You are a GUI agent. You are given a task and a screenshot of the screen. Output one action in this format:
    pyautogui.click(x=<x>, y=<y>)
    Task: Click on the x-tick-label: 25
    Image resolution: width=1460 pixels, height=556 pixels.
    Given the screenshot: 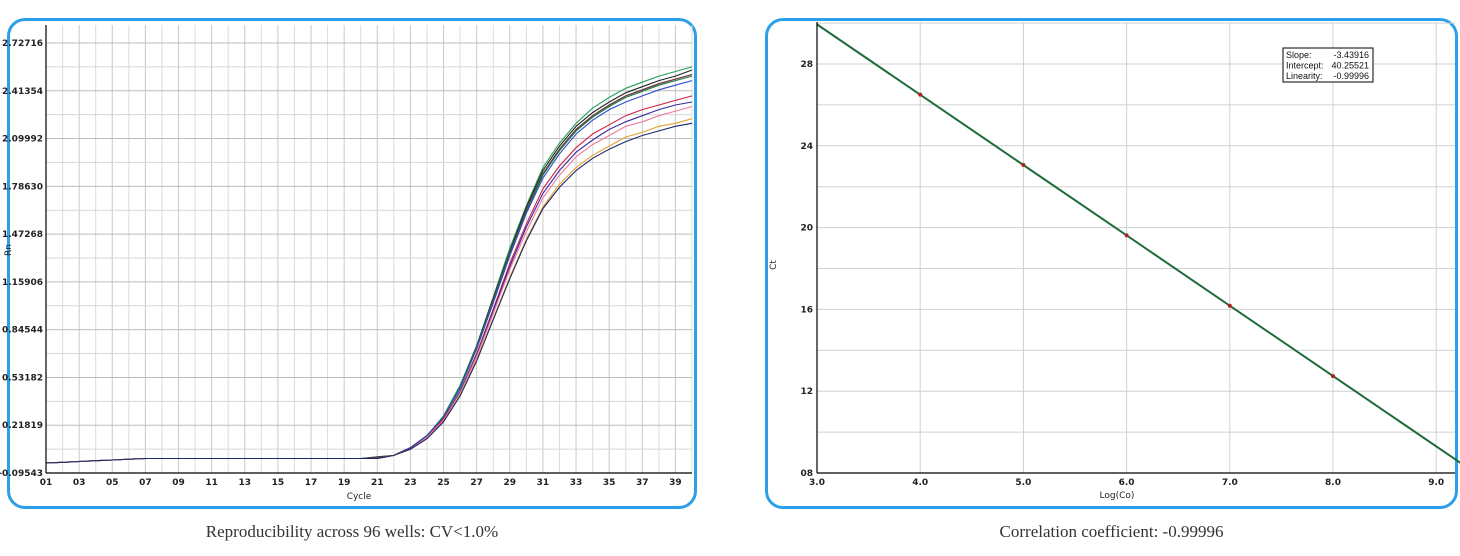 What is the action you would take?
    pyautogui.click(x=443, y=483)
    